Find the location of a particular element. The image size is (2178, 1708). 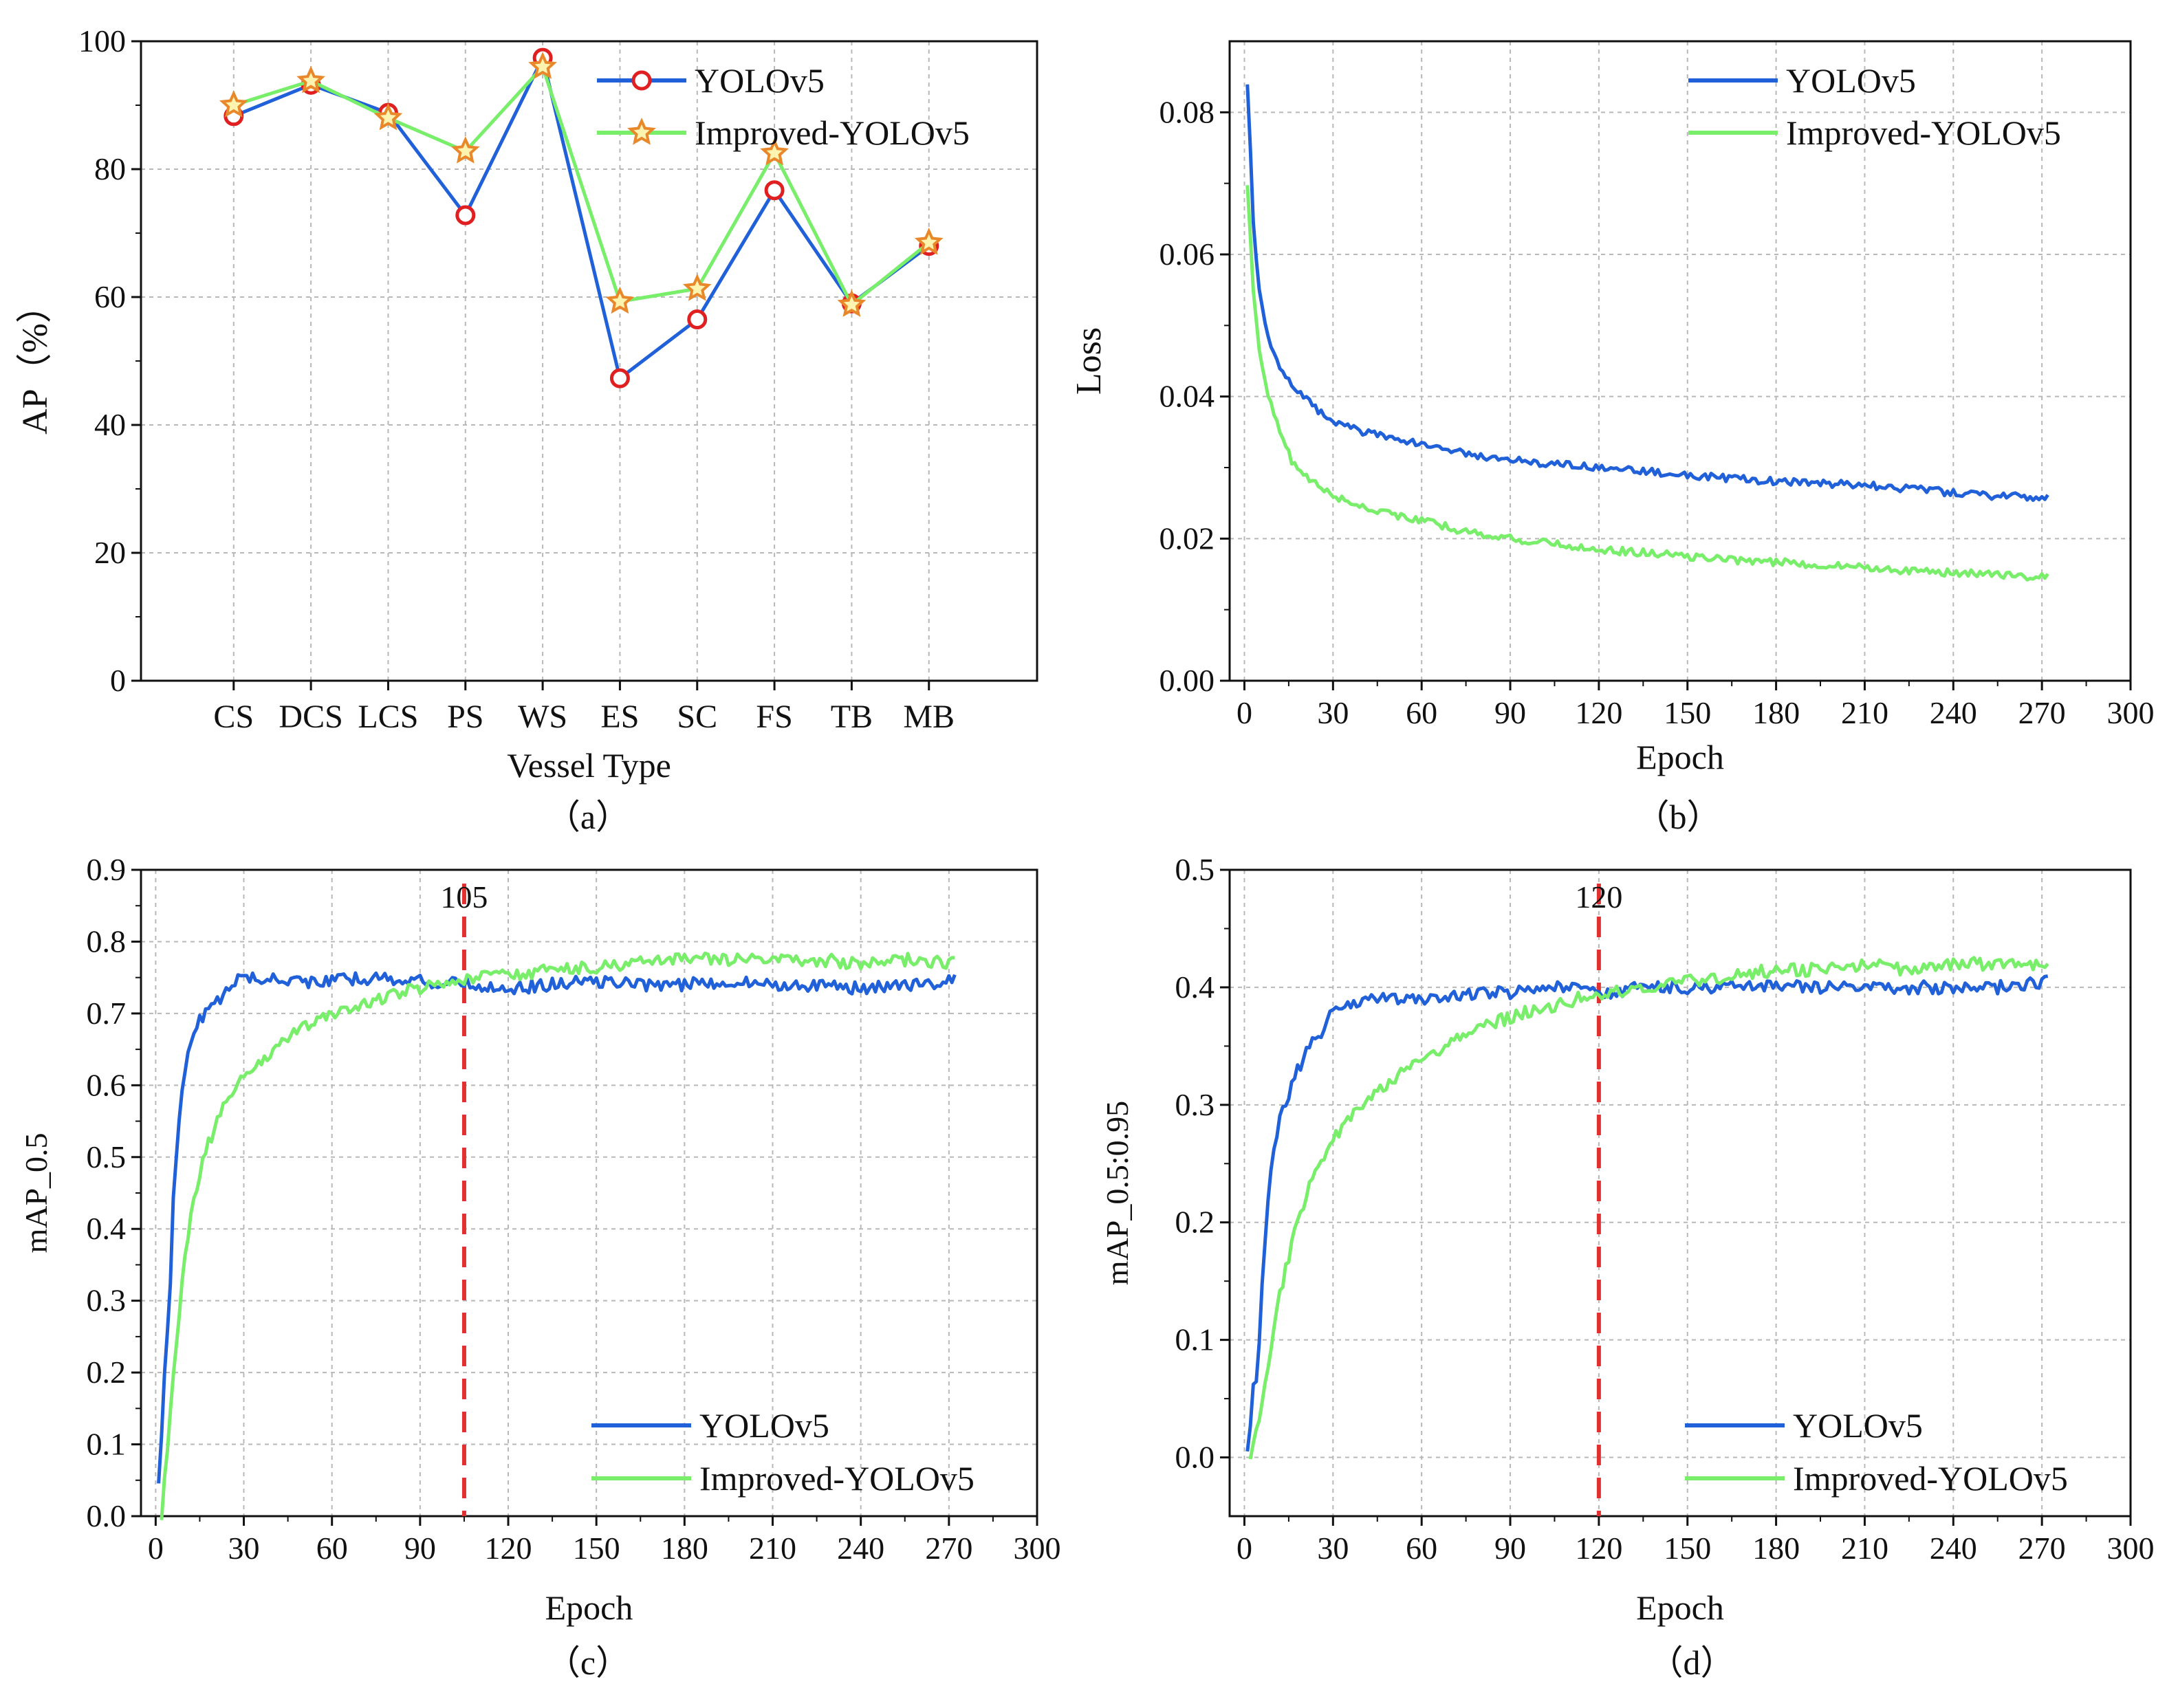

panel-caption: （d） is located at coordinates (1692, 1662).